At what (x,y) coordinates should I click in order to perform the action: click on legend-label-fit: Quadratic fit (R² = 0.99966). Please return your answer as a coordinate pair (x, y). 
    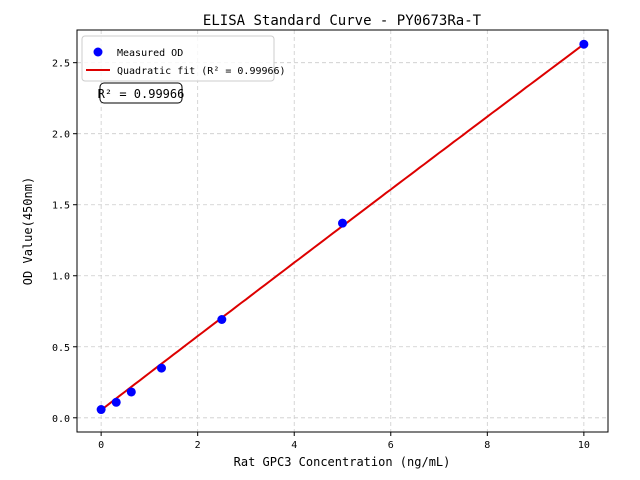
    Looking at the image, I should click on (201, 71).